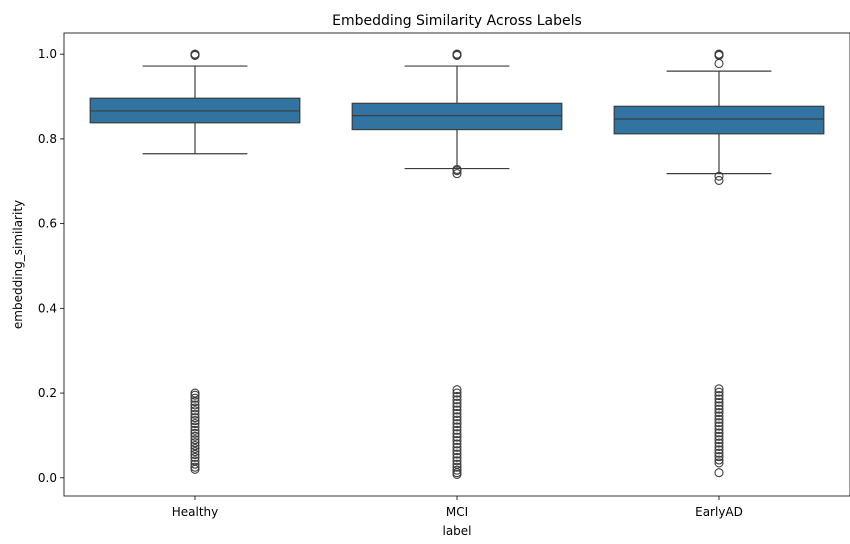 This screenshot has height=544, width=850. Describe the element at coordinates (51, 266) in the screenshot. I see `y-axis: 0.0 0.2 0.4 0.6 0.8 1.0` at that location.